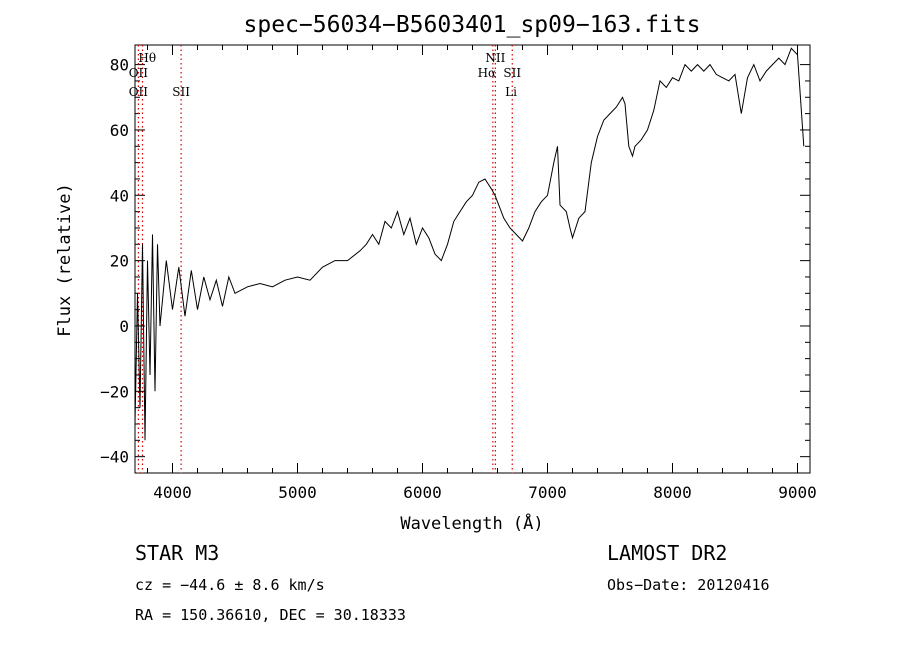 The height and width of the screenshot is (650, 900). I want to click on x-tick-label: 5000, so click(297, 492).